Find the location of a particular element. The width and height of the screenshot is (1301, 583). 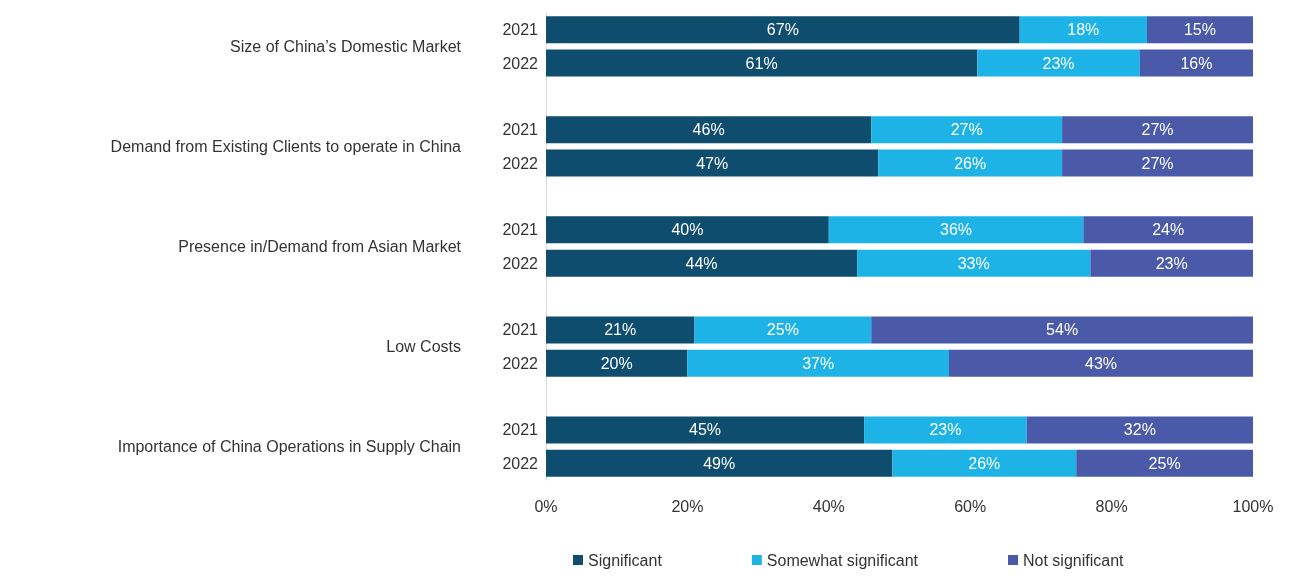

text: Importance of China Operations in Supply Chain is located at coordinates (289, 447).